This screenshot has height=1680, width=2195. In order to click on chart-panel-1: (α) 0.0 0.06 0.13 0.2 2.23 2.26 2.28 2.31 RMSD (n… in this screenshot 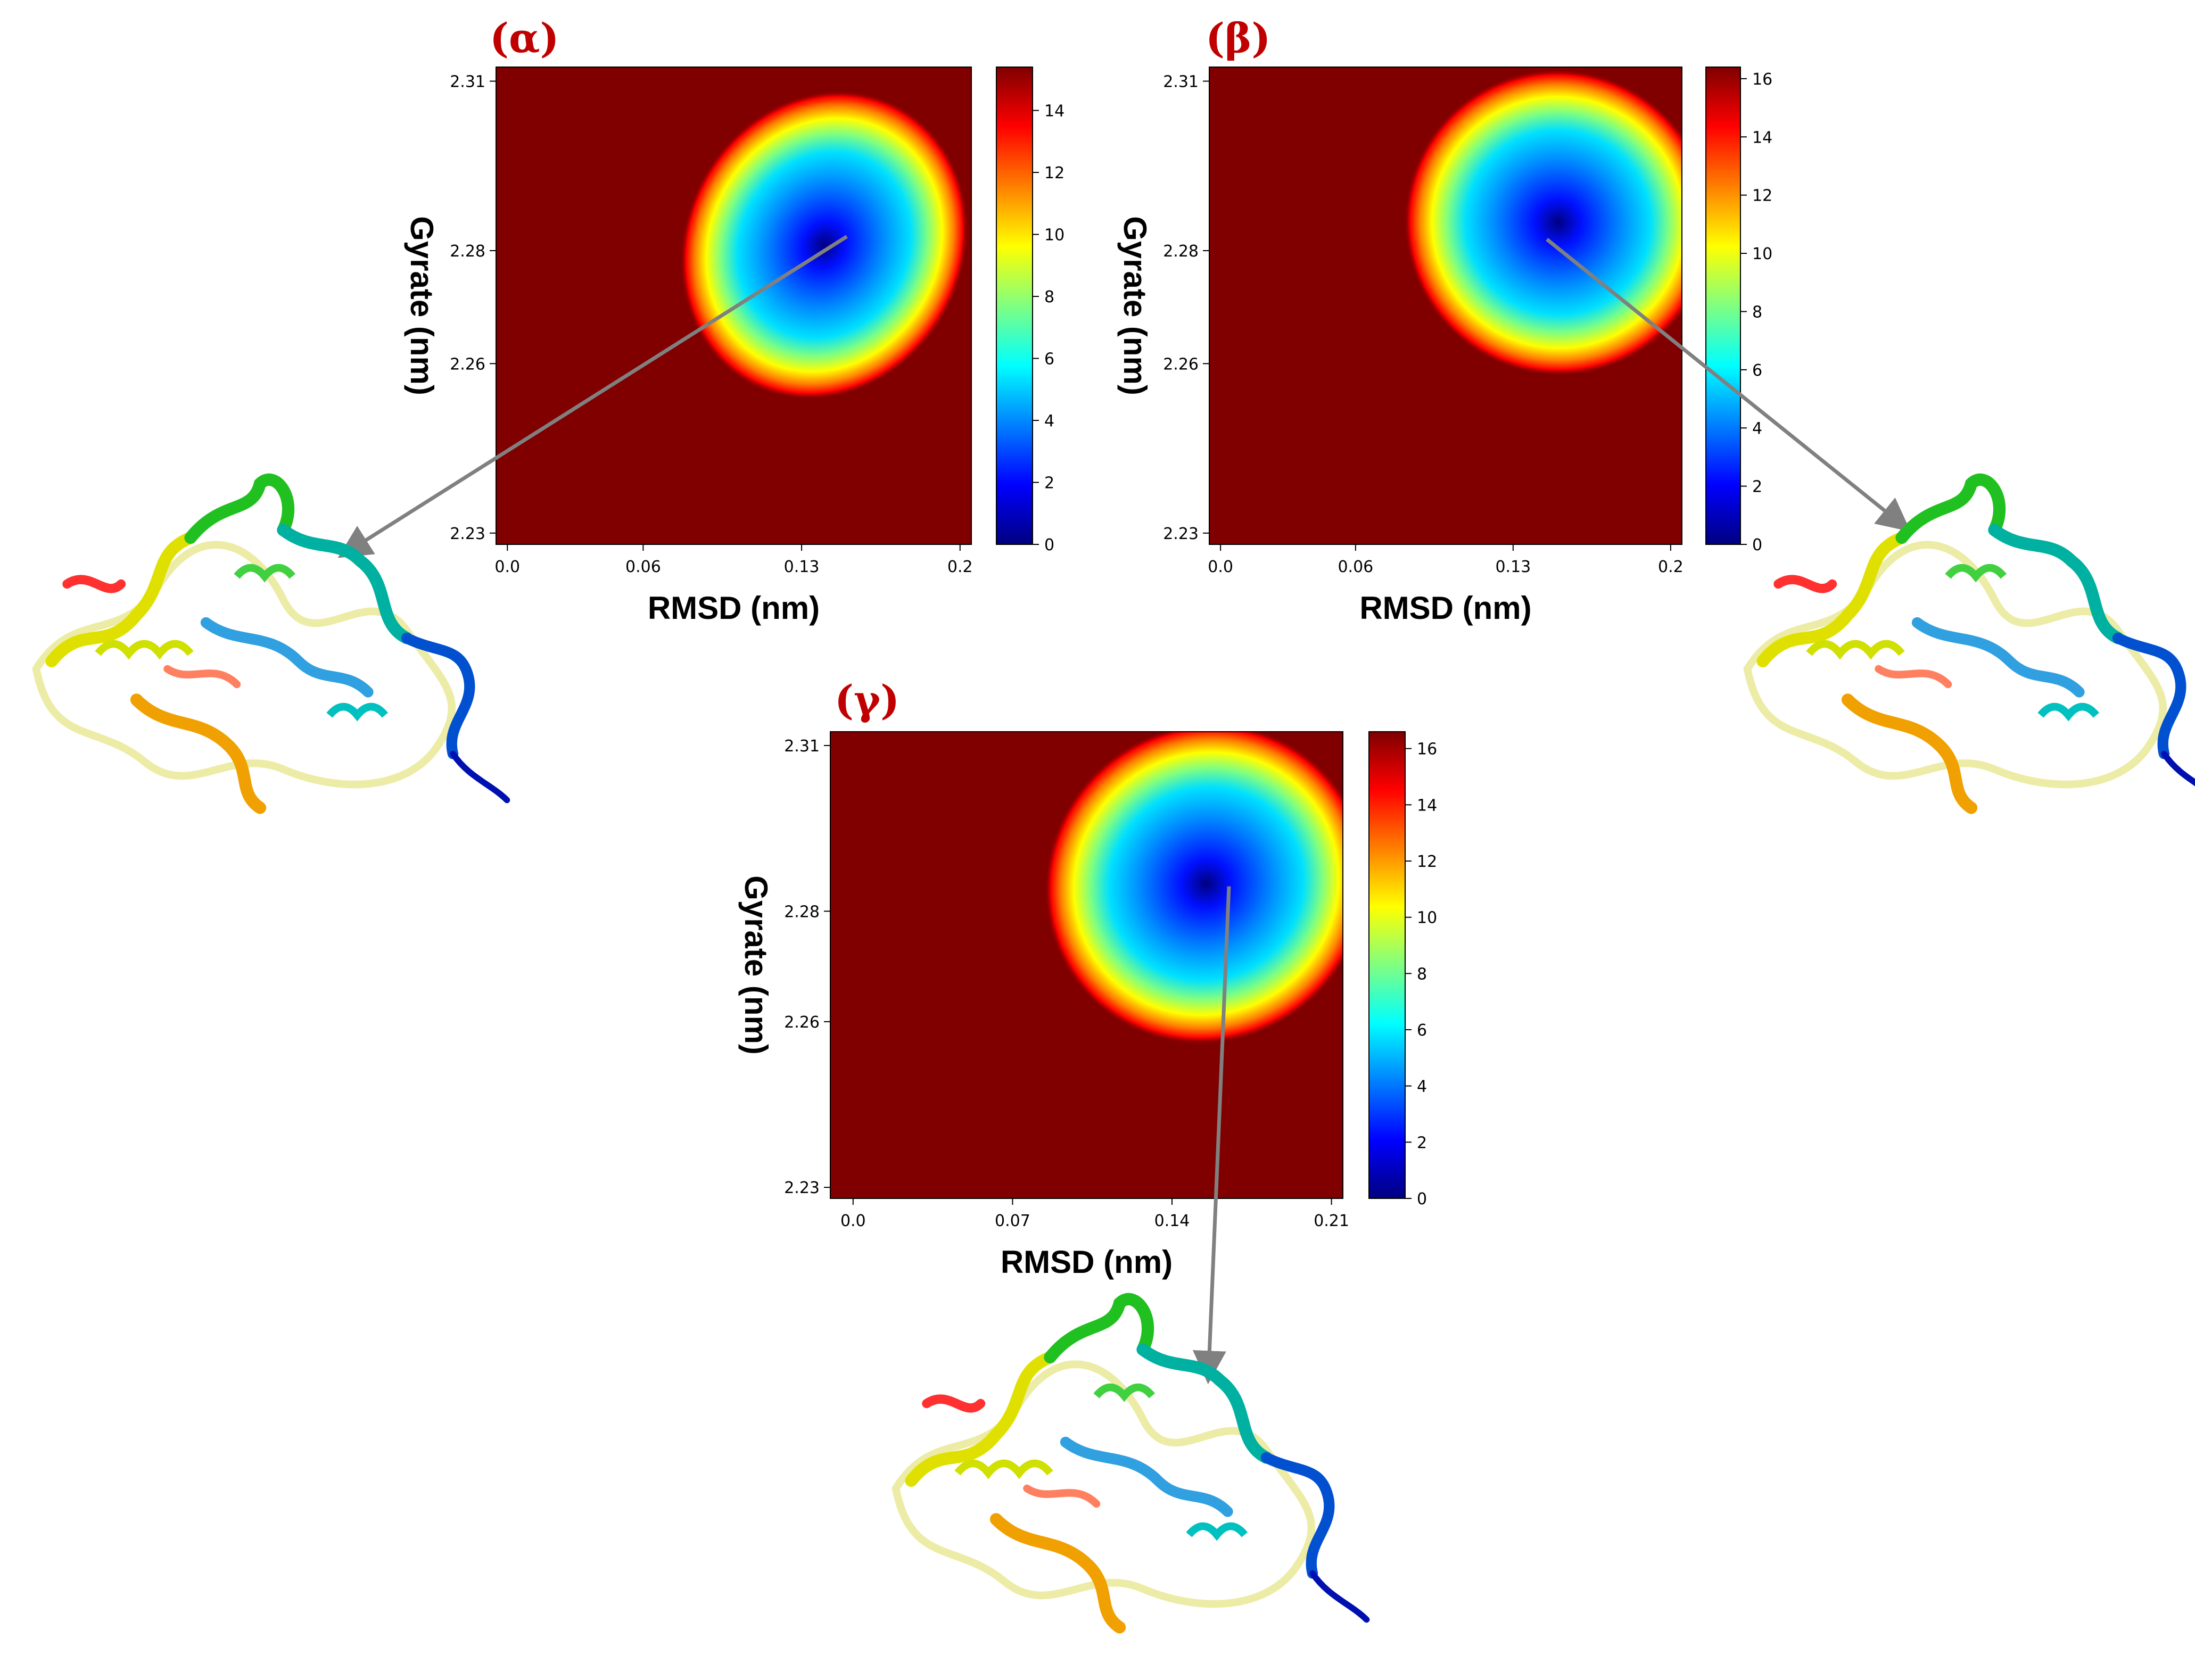, I will do `click(734, 320)`.